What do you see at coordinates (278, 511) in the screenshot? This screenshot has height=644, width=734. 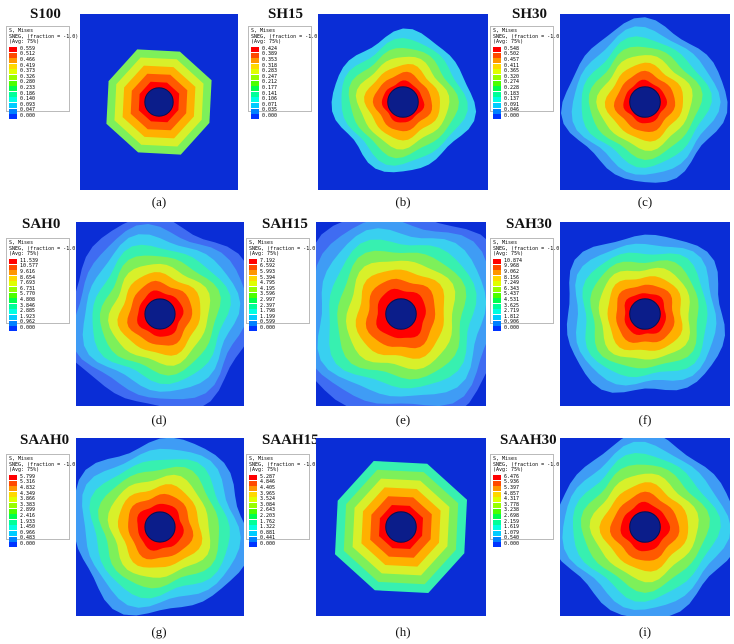 I see `legend-row: 2.643` at bounding box center [278, 511].